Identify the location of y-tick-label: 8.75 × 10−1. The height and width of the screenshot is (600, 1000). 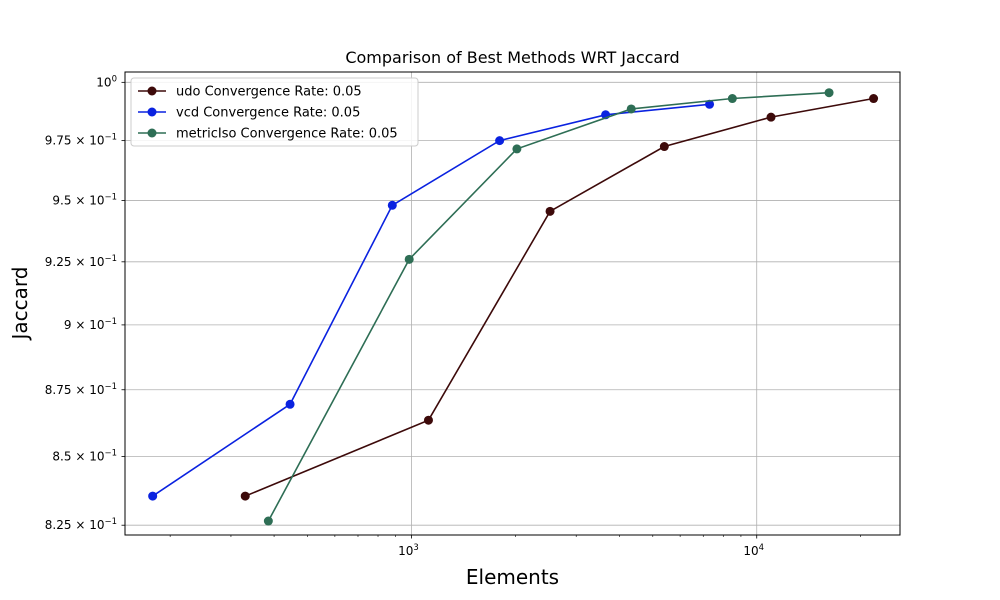
(81, 389).